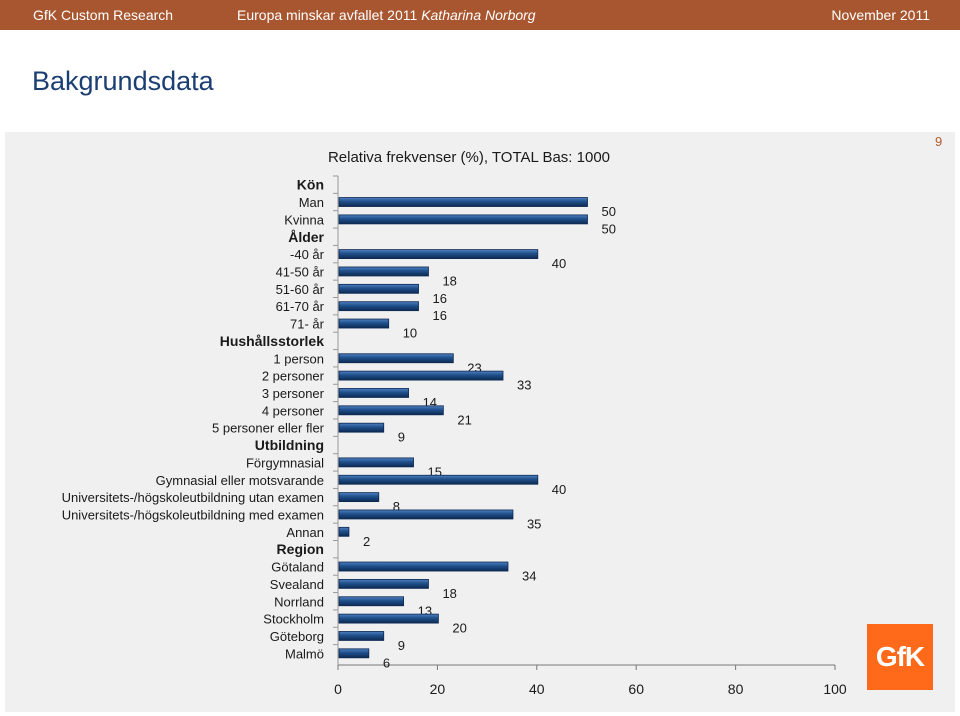  What do you see at coordinates (293, 376) in the screenshot?
I see `row-label: 2 personer` at bounding box center [293, 376].